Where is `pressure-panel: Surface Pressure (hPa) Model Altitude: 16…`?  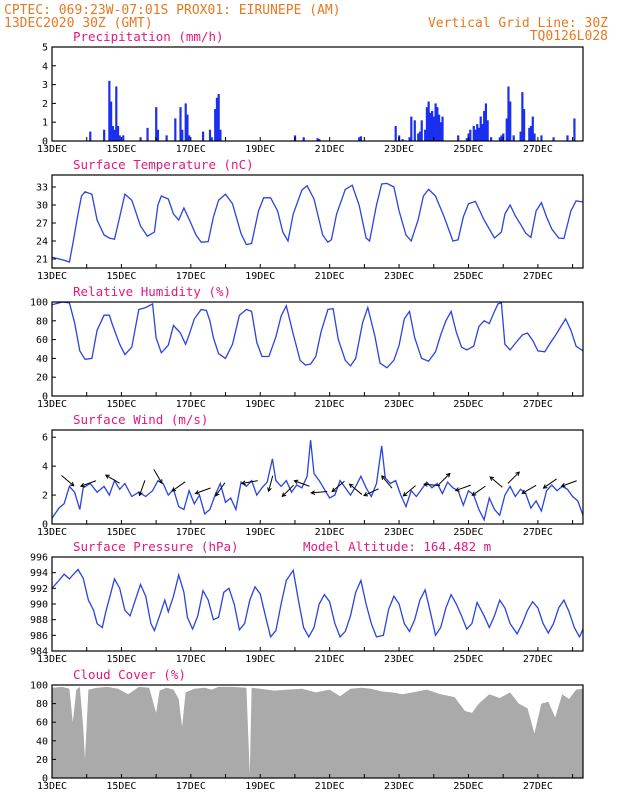
pressure-panel: Surface Pressure (hPa) Model Altitude: 16… is located at coordinates (307, 602).